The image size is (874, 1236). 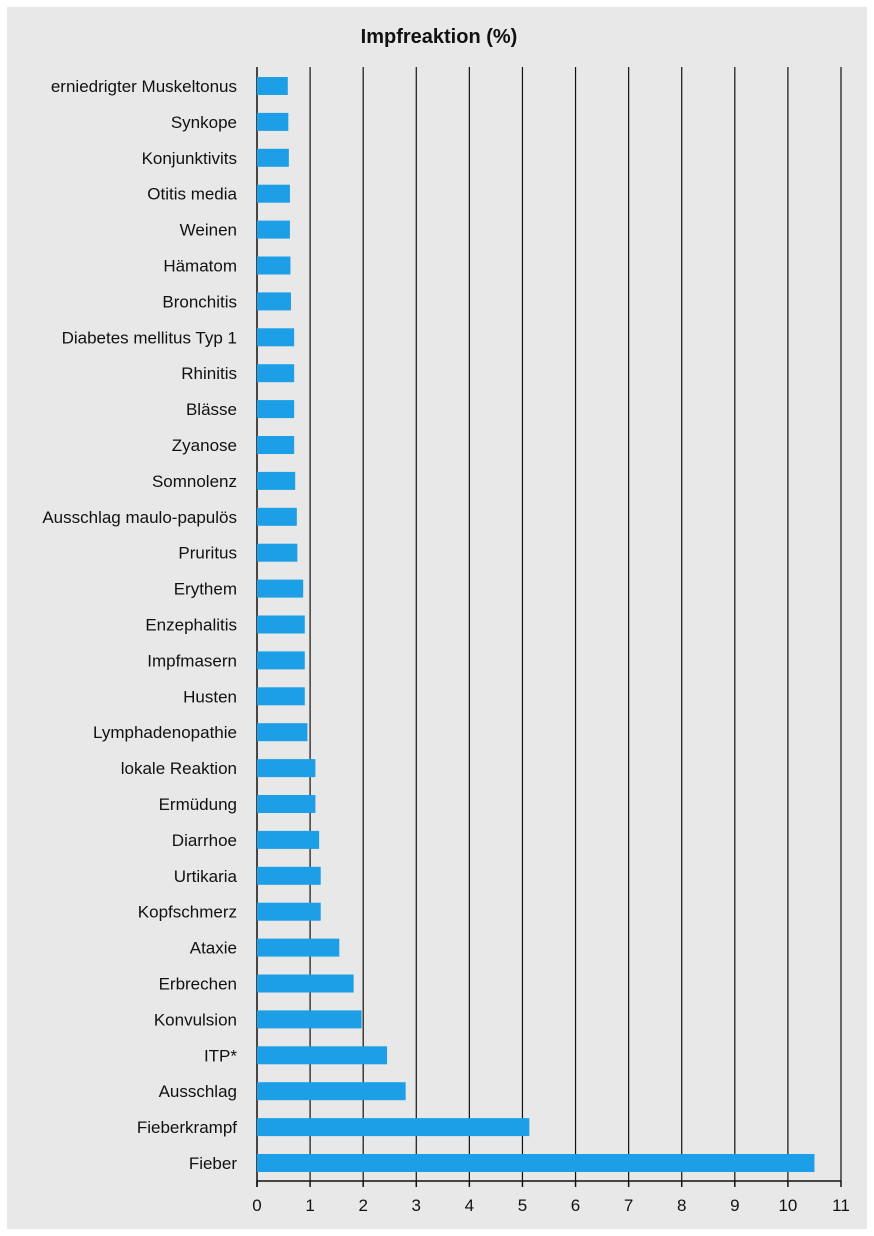 I want to click on tick-label-4: 4, so click(x=469, y=1205).